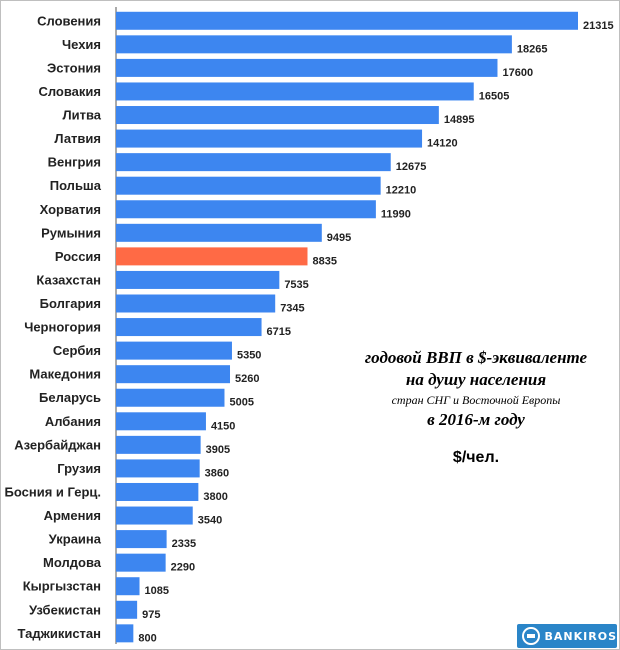 The width and height of the screenshot is (620, 650). Describe the element at coordinates (79, 468) in the screenshot. I see `category-label: Грузия` at that location.